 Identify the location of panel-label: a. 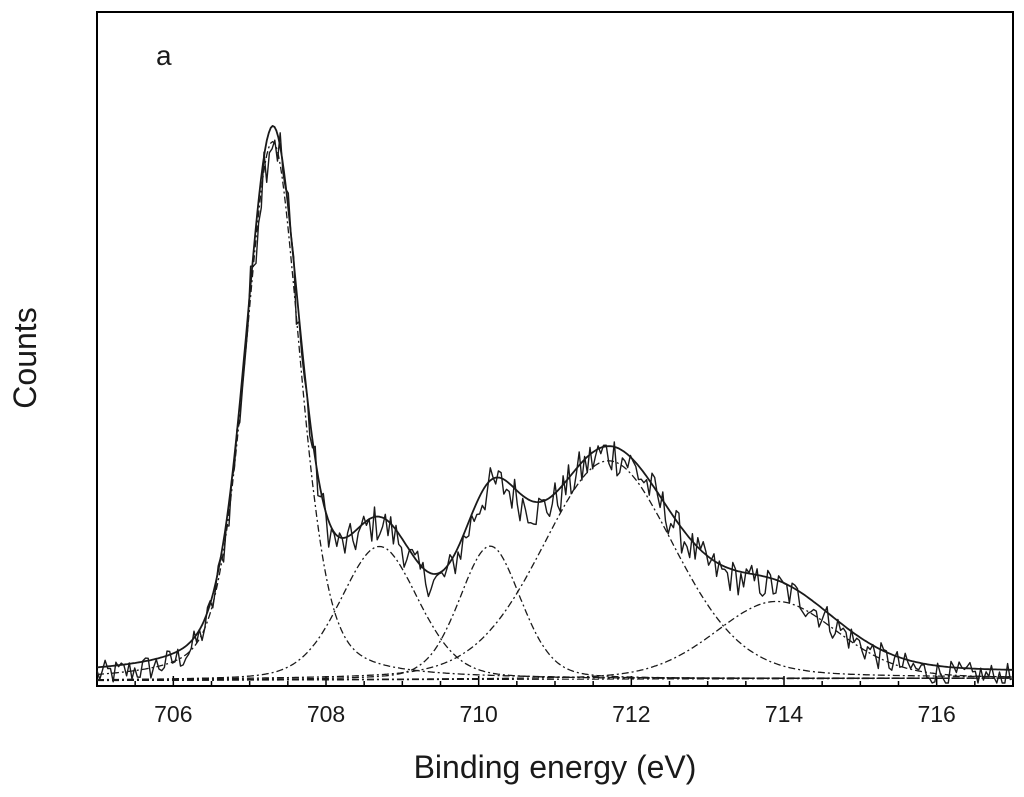
(164, 55).